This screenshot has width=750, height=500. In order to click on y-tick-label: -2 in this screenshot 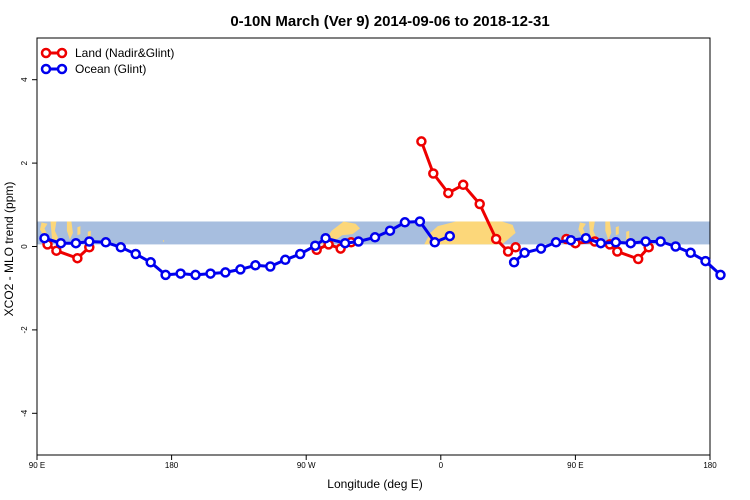, I will do `click(24, 330)`.